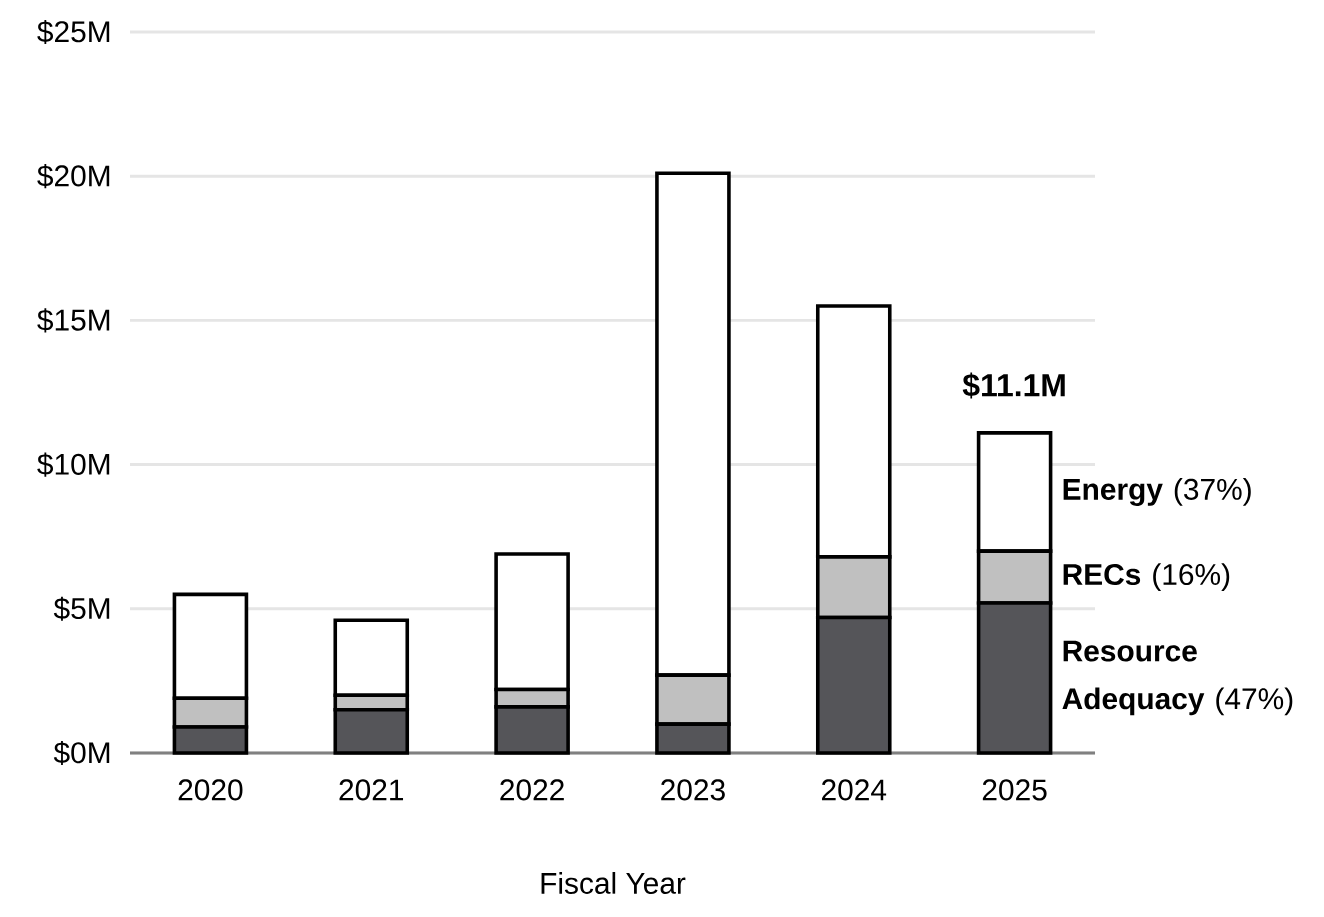 This screenshot has width=1324, height=917. What do you see at coordinates (210, 790) in the screenshot?
I see `x-tick-label: 2020` at bounding box center [210, 790].